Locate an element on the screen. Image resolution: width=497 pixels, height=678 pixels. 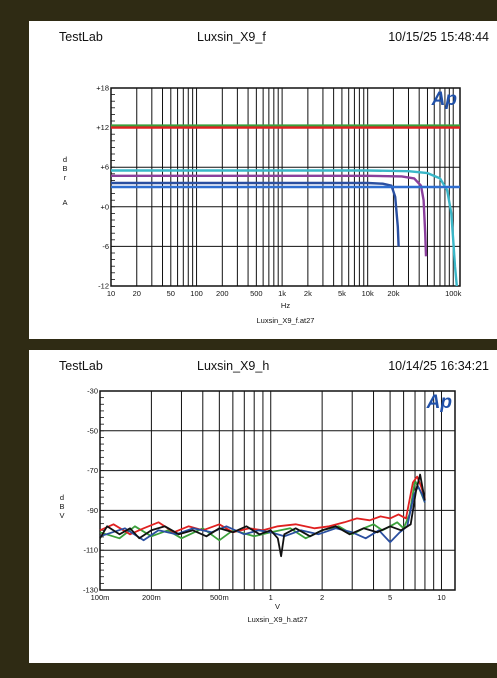
x-tick-label: 100 is located at coordinates (196, 293).